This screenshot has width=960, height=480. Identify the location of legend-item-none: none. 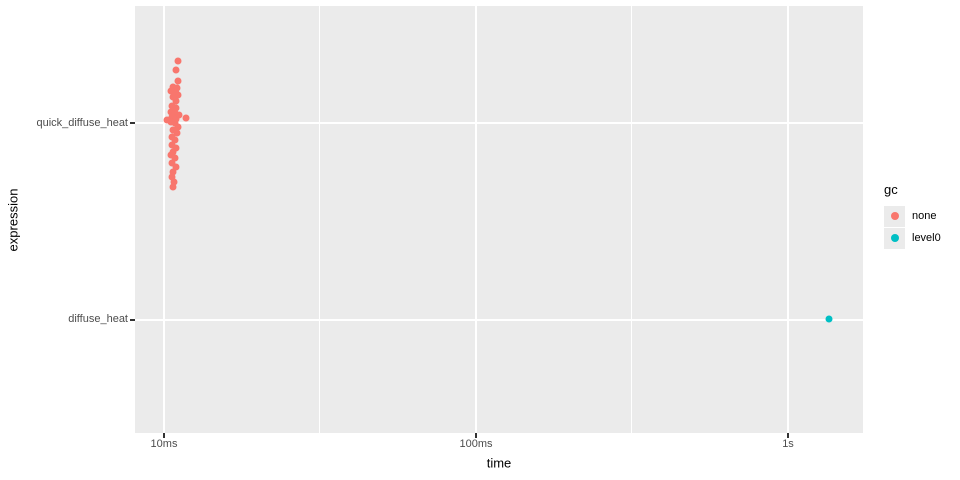
(912, 216).